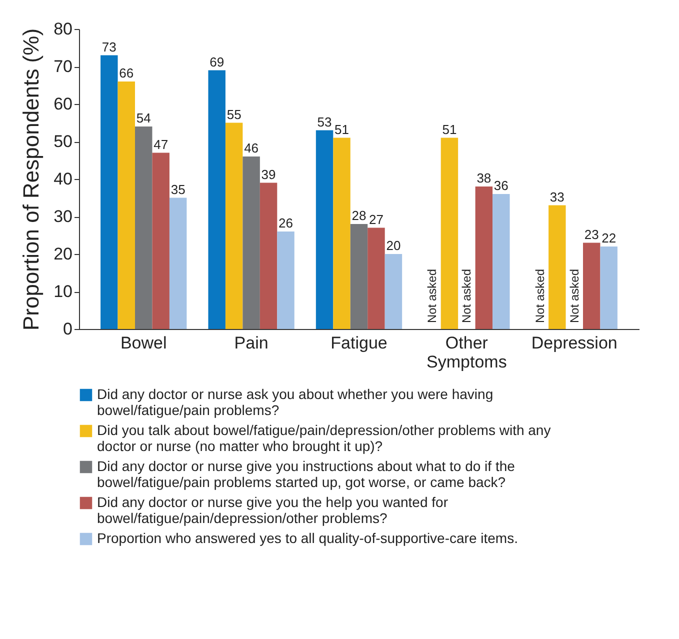  Describe the element at coordinates (63, 254) in the screenshot. I see `y-tick-label: 20` at that location.